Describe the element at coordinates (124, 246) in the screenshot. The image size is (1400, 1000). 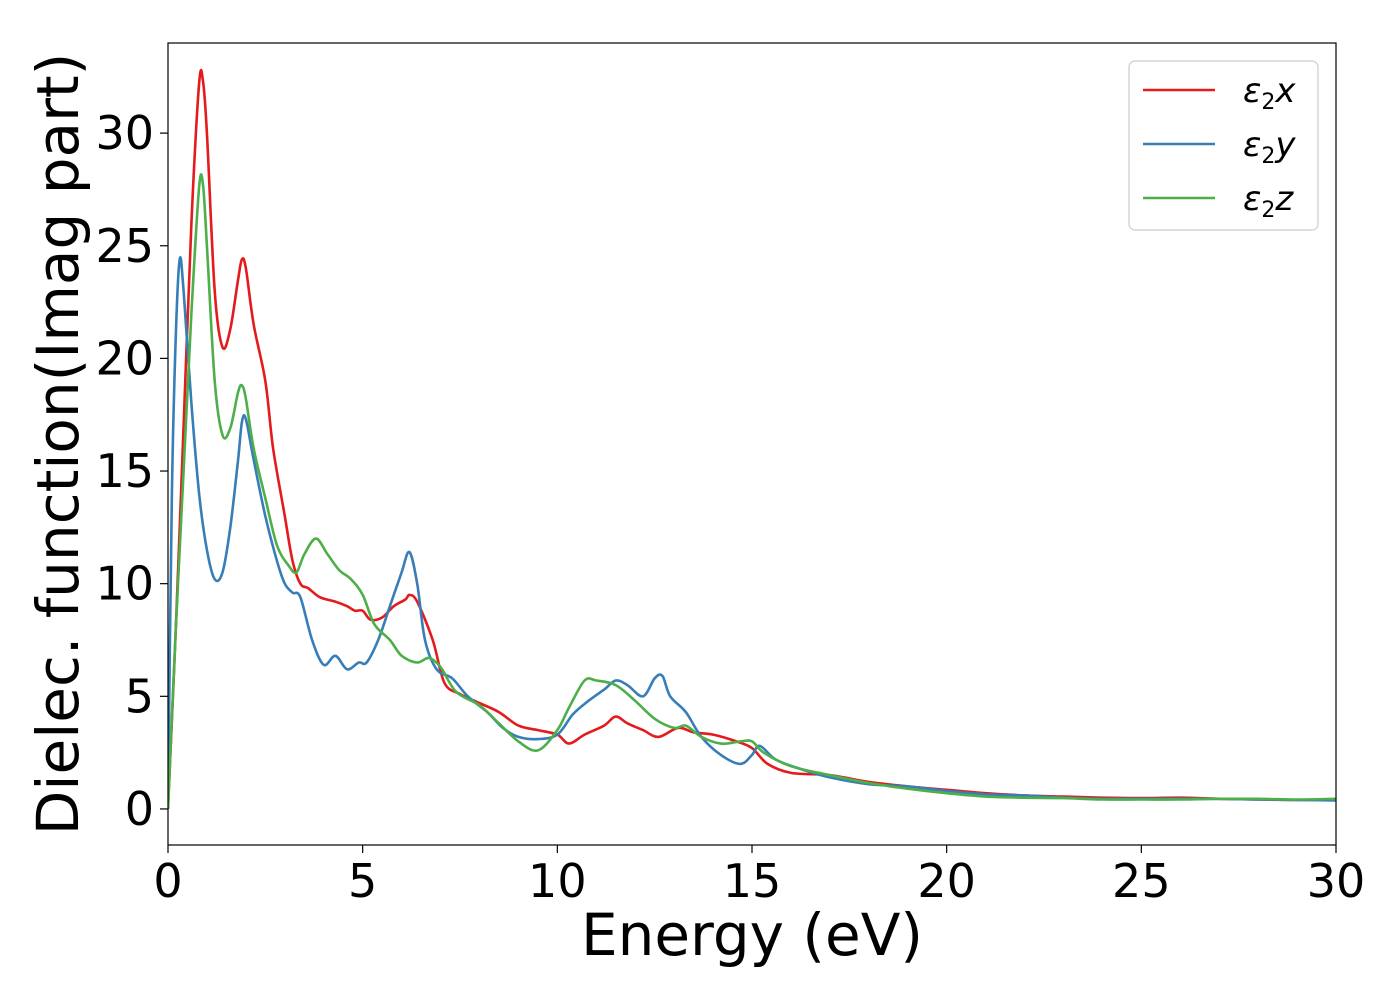
I see `y-tick-label: 25` at that location.